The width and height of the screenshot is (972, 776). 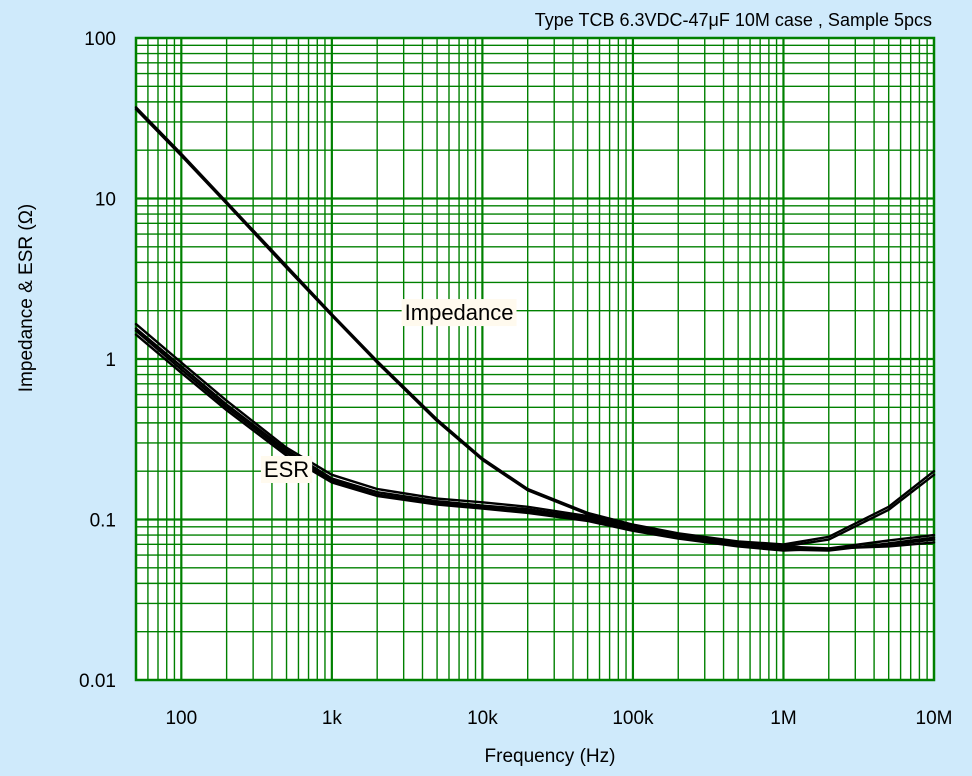 I want to click on curve-label: ESR, so click(x=286, y=469).